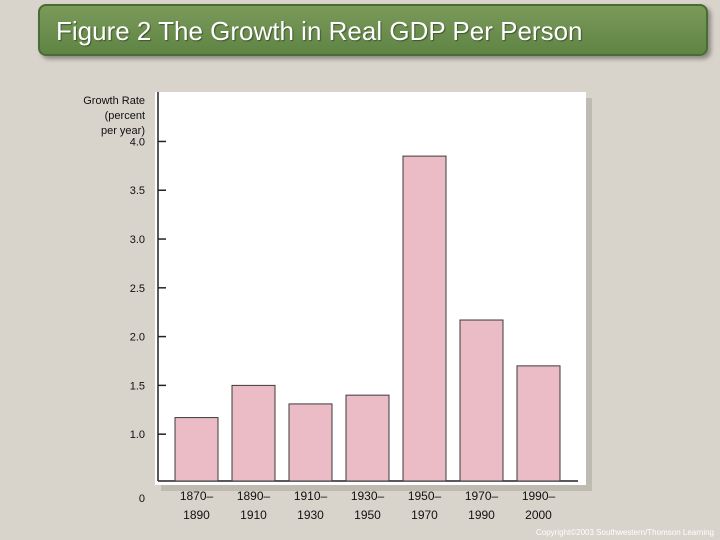  I want to click on x-category-label-bottom: 1990, so click(481, 515).